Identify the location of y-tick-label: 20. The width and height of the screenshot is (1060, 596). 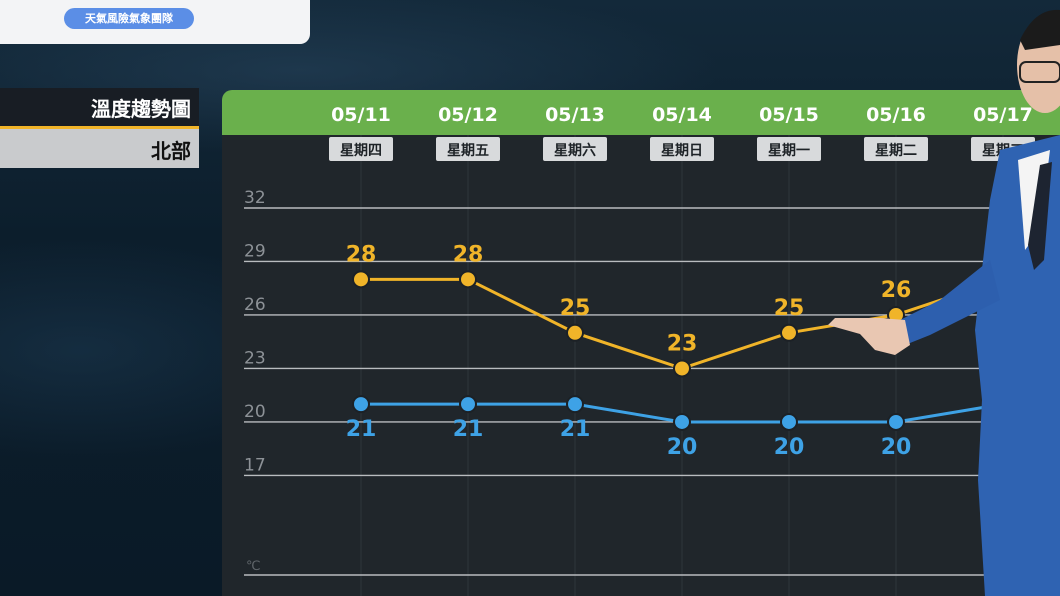
(255, 412).